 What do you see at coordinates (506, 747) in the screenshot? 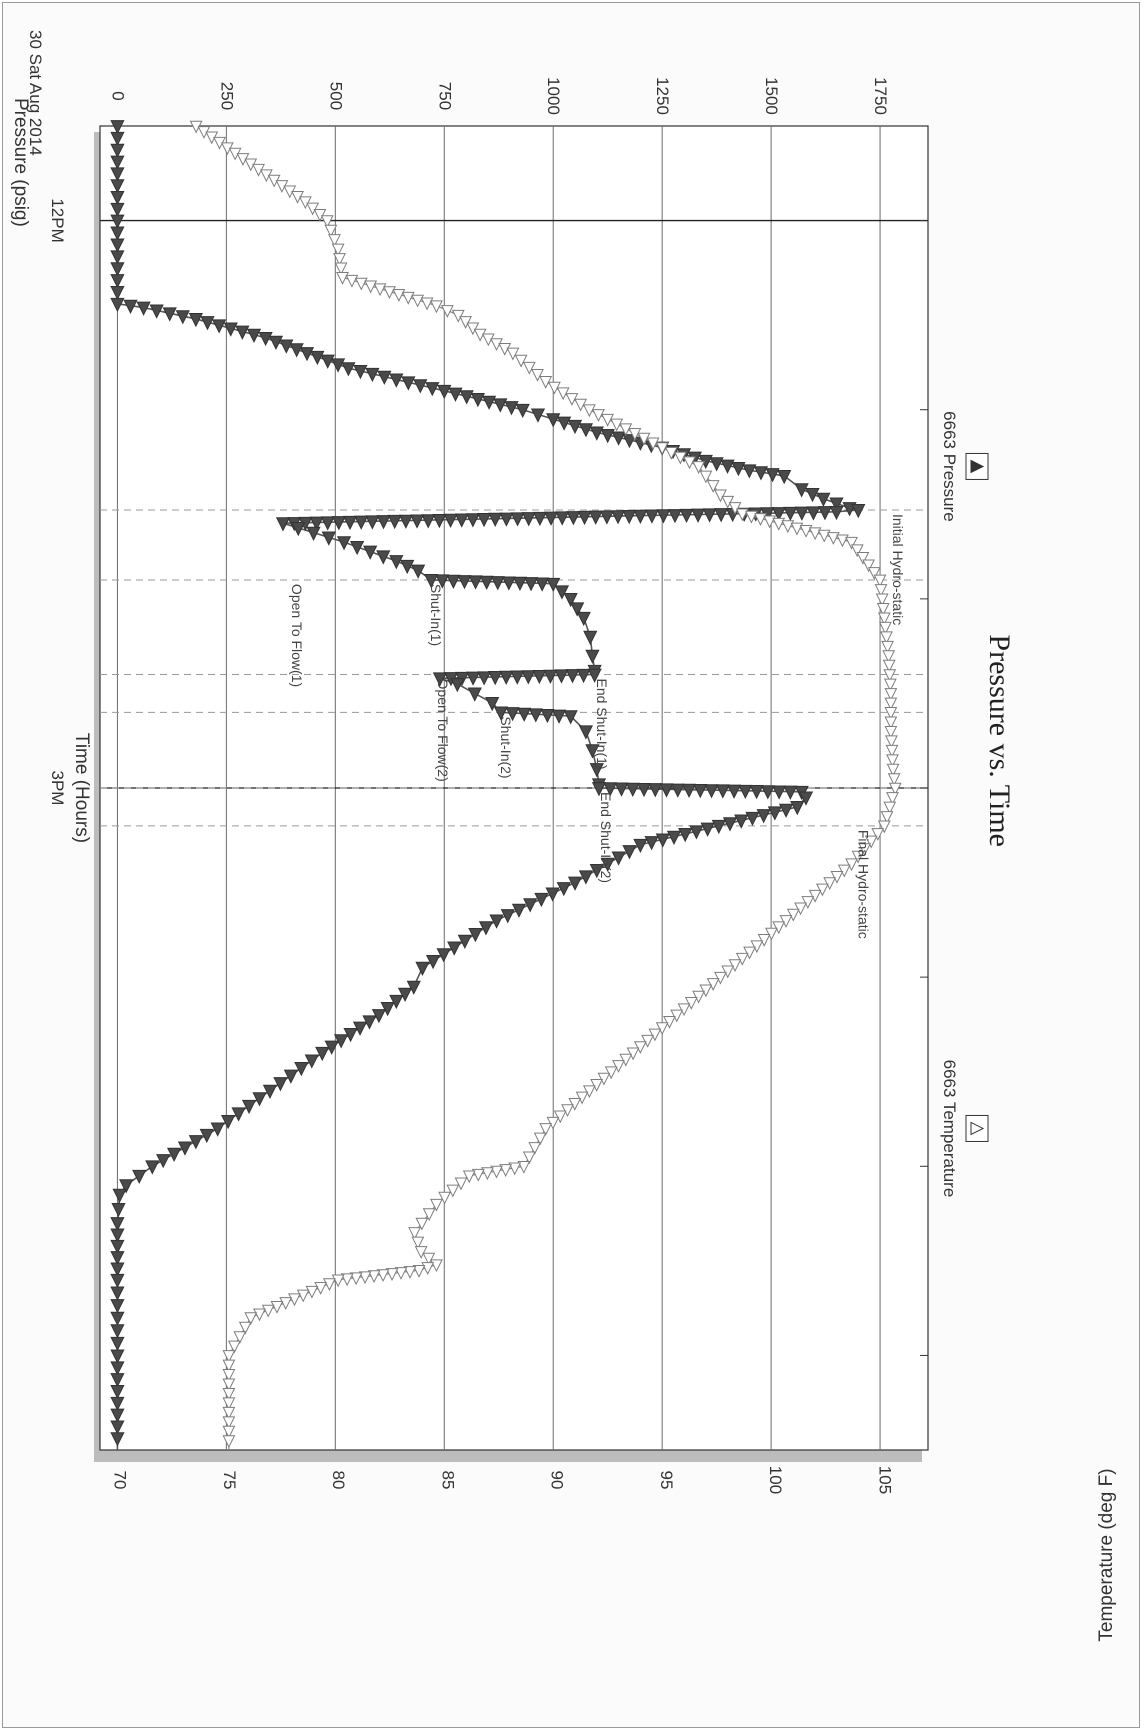
I see `event-label-5: Shut-In(2)` at bounding box center [506, 747].